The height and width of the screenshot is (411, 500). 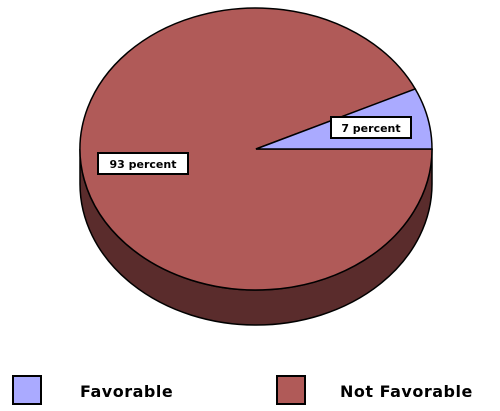 I want to click on legend-swatch-favorable, so click(x=27, y=390).